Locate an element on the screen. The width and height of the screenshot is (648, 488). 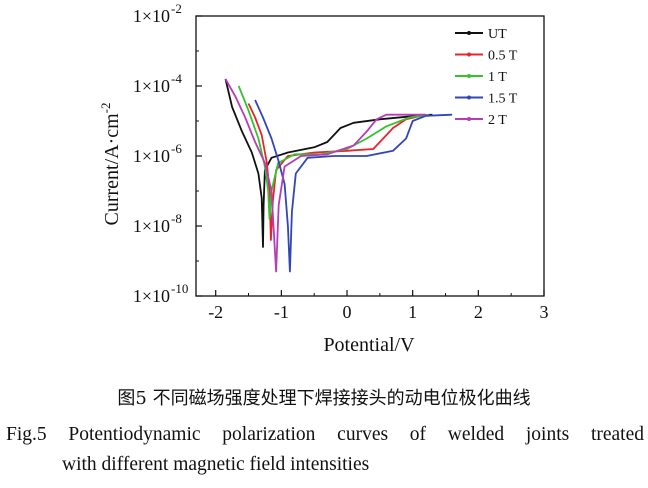
x-tick-label: 1 is located at coordinates (412, 312).